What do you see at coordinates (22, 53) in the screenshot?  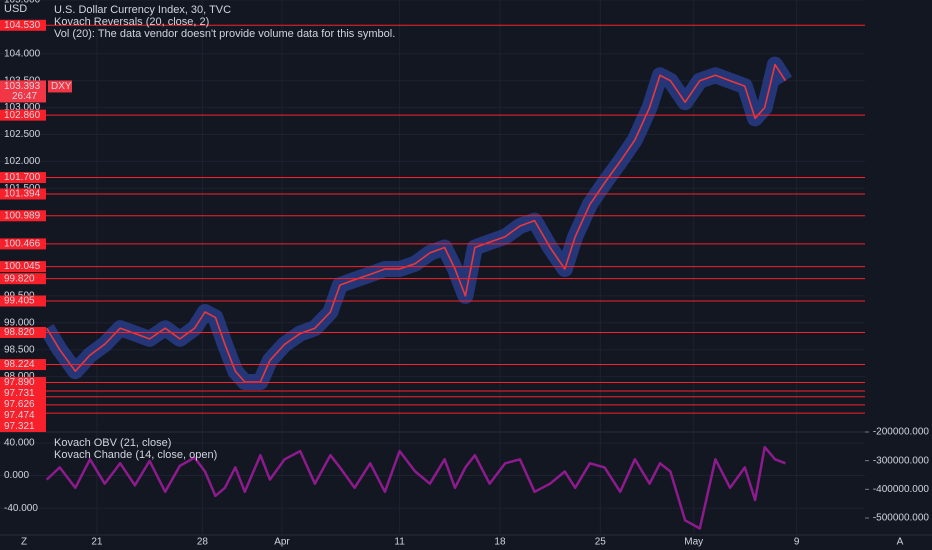 I see `y-tick-label: 104.000` at bounding box center [22, 53].